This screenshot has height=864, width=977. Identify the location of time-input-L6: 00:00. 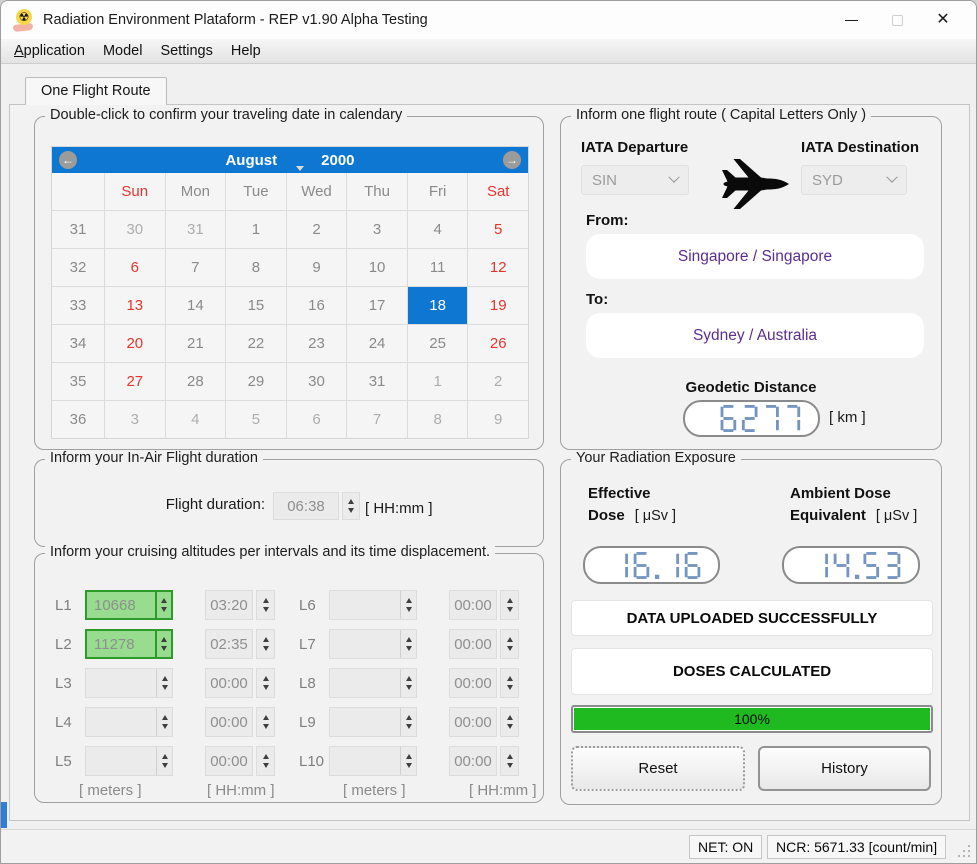
(484, 605).